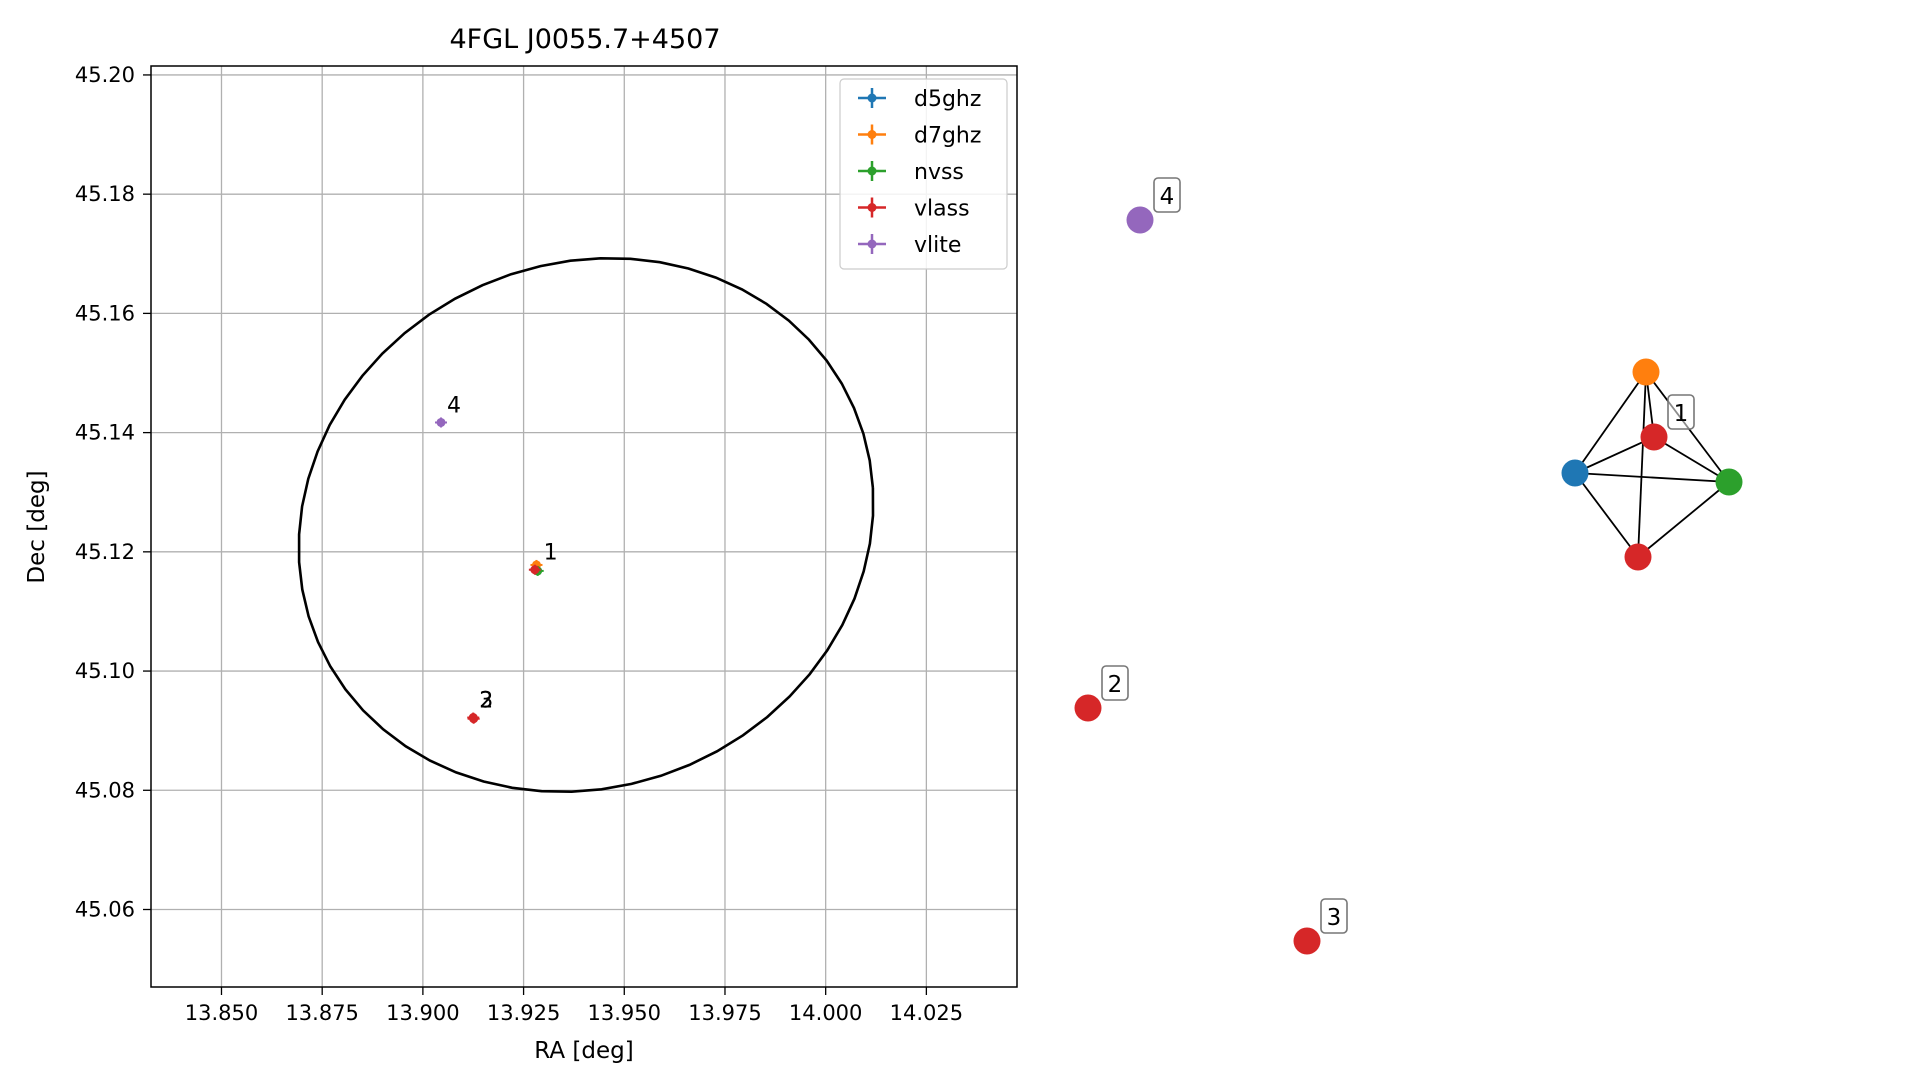 The height and width of the screenshot is (1080, 1919). Describe the element at coordinates (1575, 473) in the screenshot. I see `network-node-d5ghz` at that location.